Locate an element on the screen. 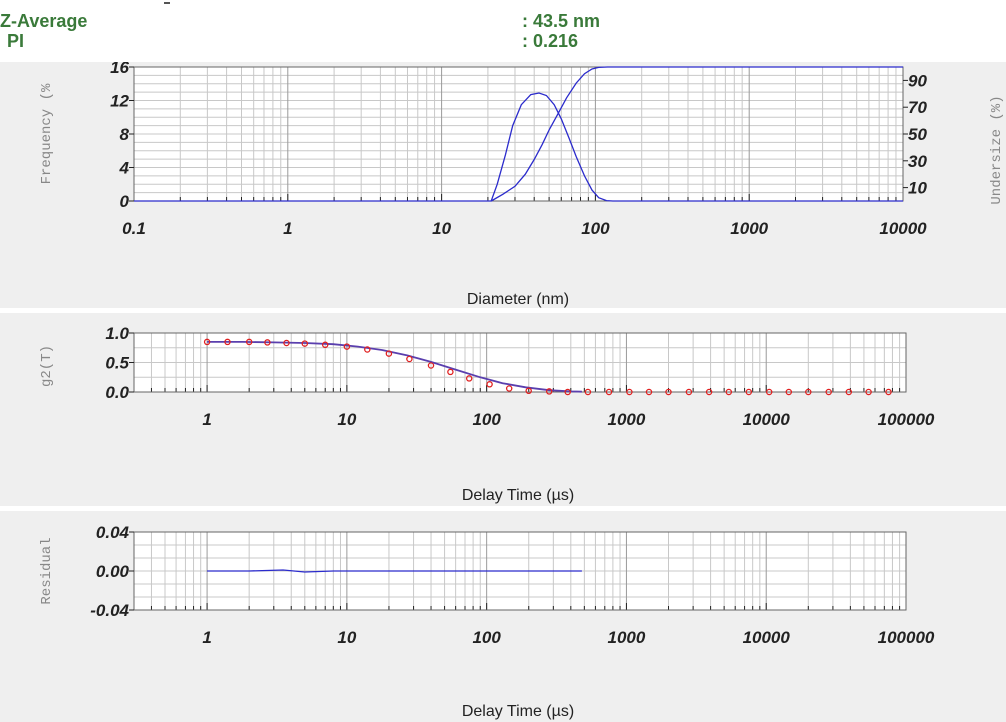 The width and height of the screenshot is (1006, 722). size-left-ytick-label: 0 is located at coordinates (125, 201).